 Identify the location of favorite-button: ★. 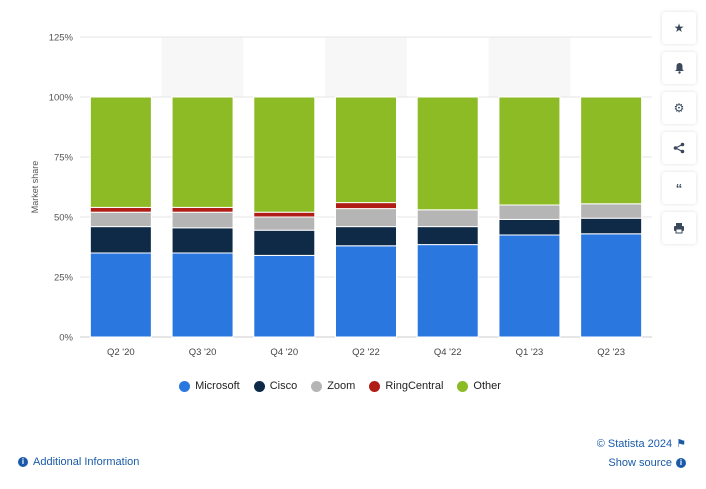
(679, 28).